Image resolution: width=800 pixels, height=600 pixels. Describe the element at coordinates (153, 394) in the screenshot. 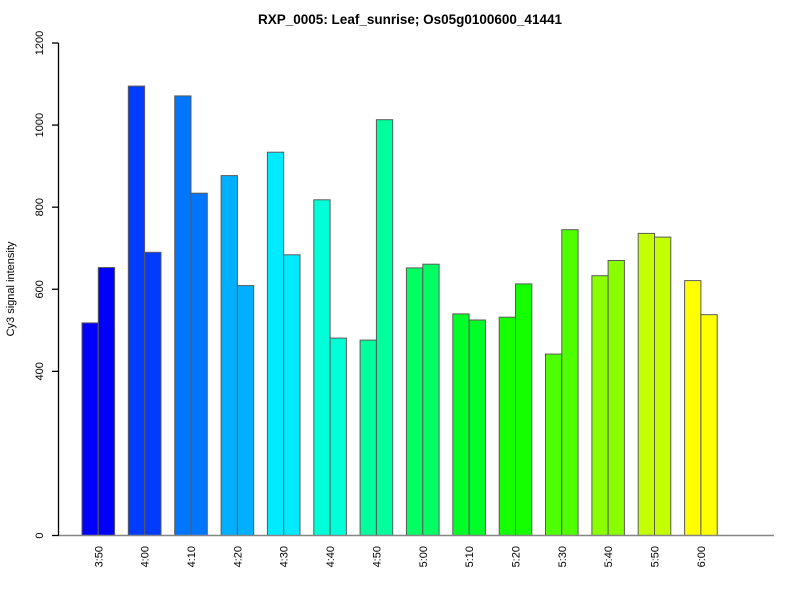

I see `bar-4:00-2` at that location.